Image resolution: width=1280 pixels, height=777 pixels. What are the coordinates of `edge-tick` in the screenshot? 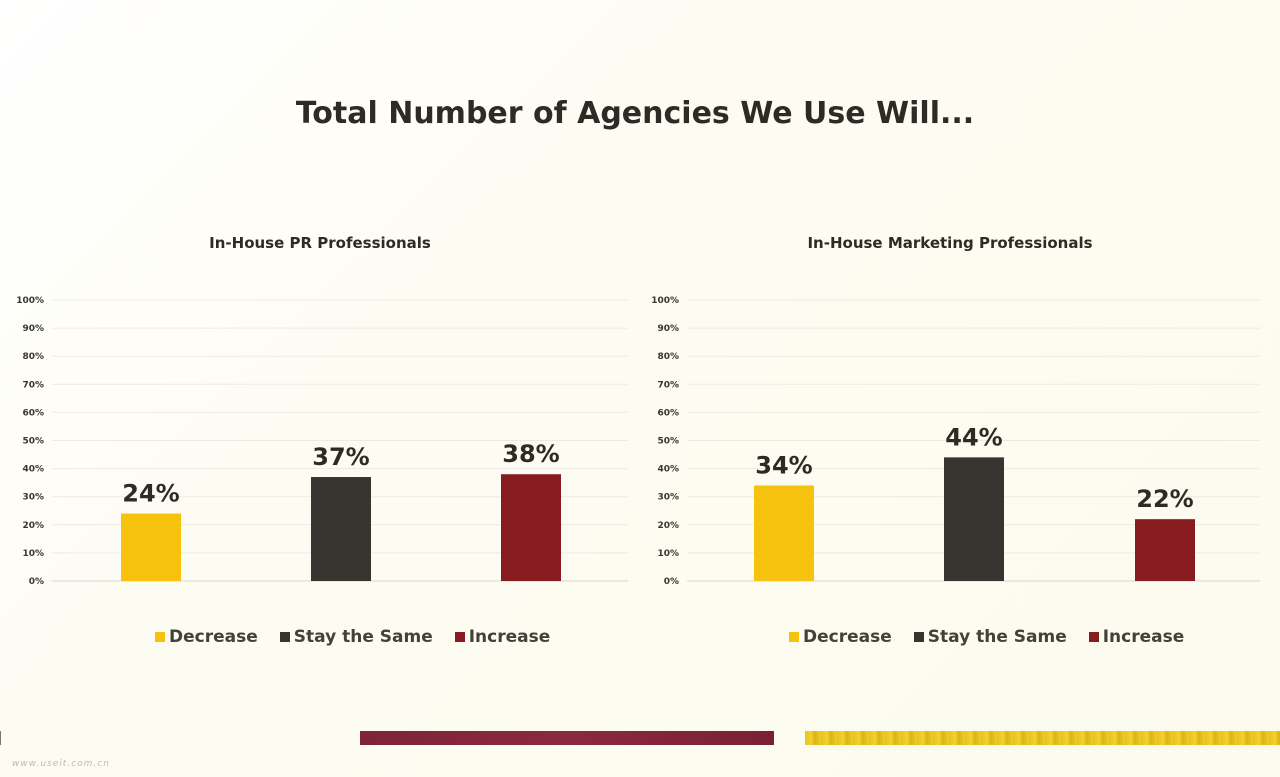 It's located at (0, 738).